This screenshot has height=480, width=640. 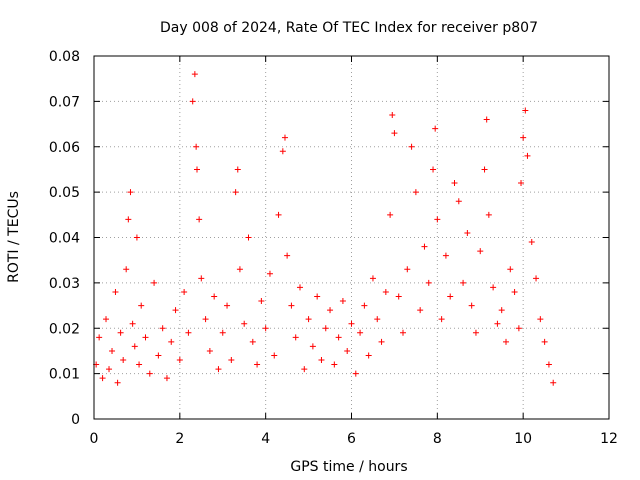 I want to click on x-tick-label: 6, so click(x=351, y=439).